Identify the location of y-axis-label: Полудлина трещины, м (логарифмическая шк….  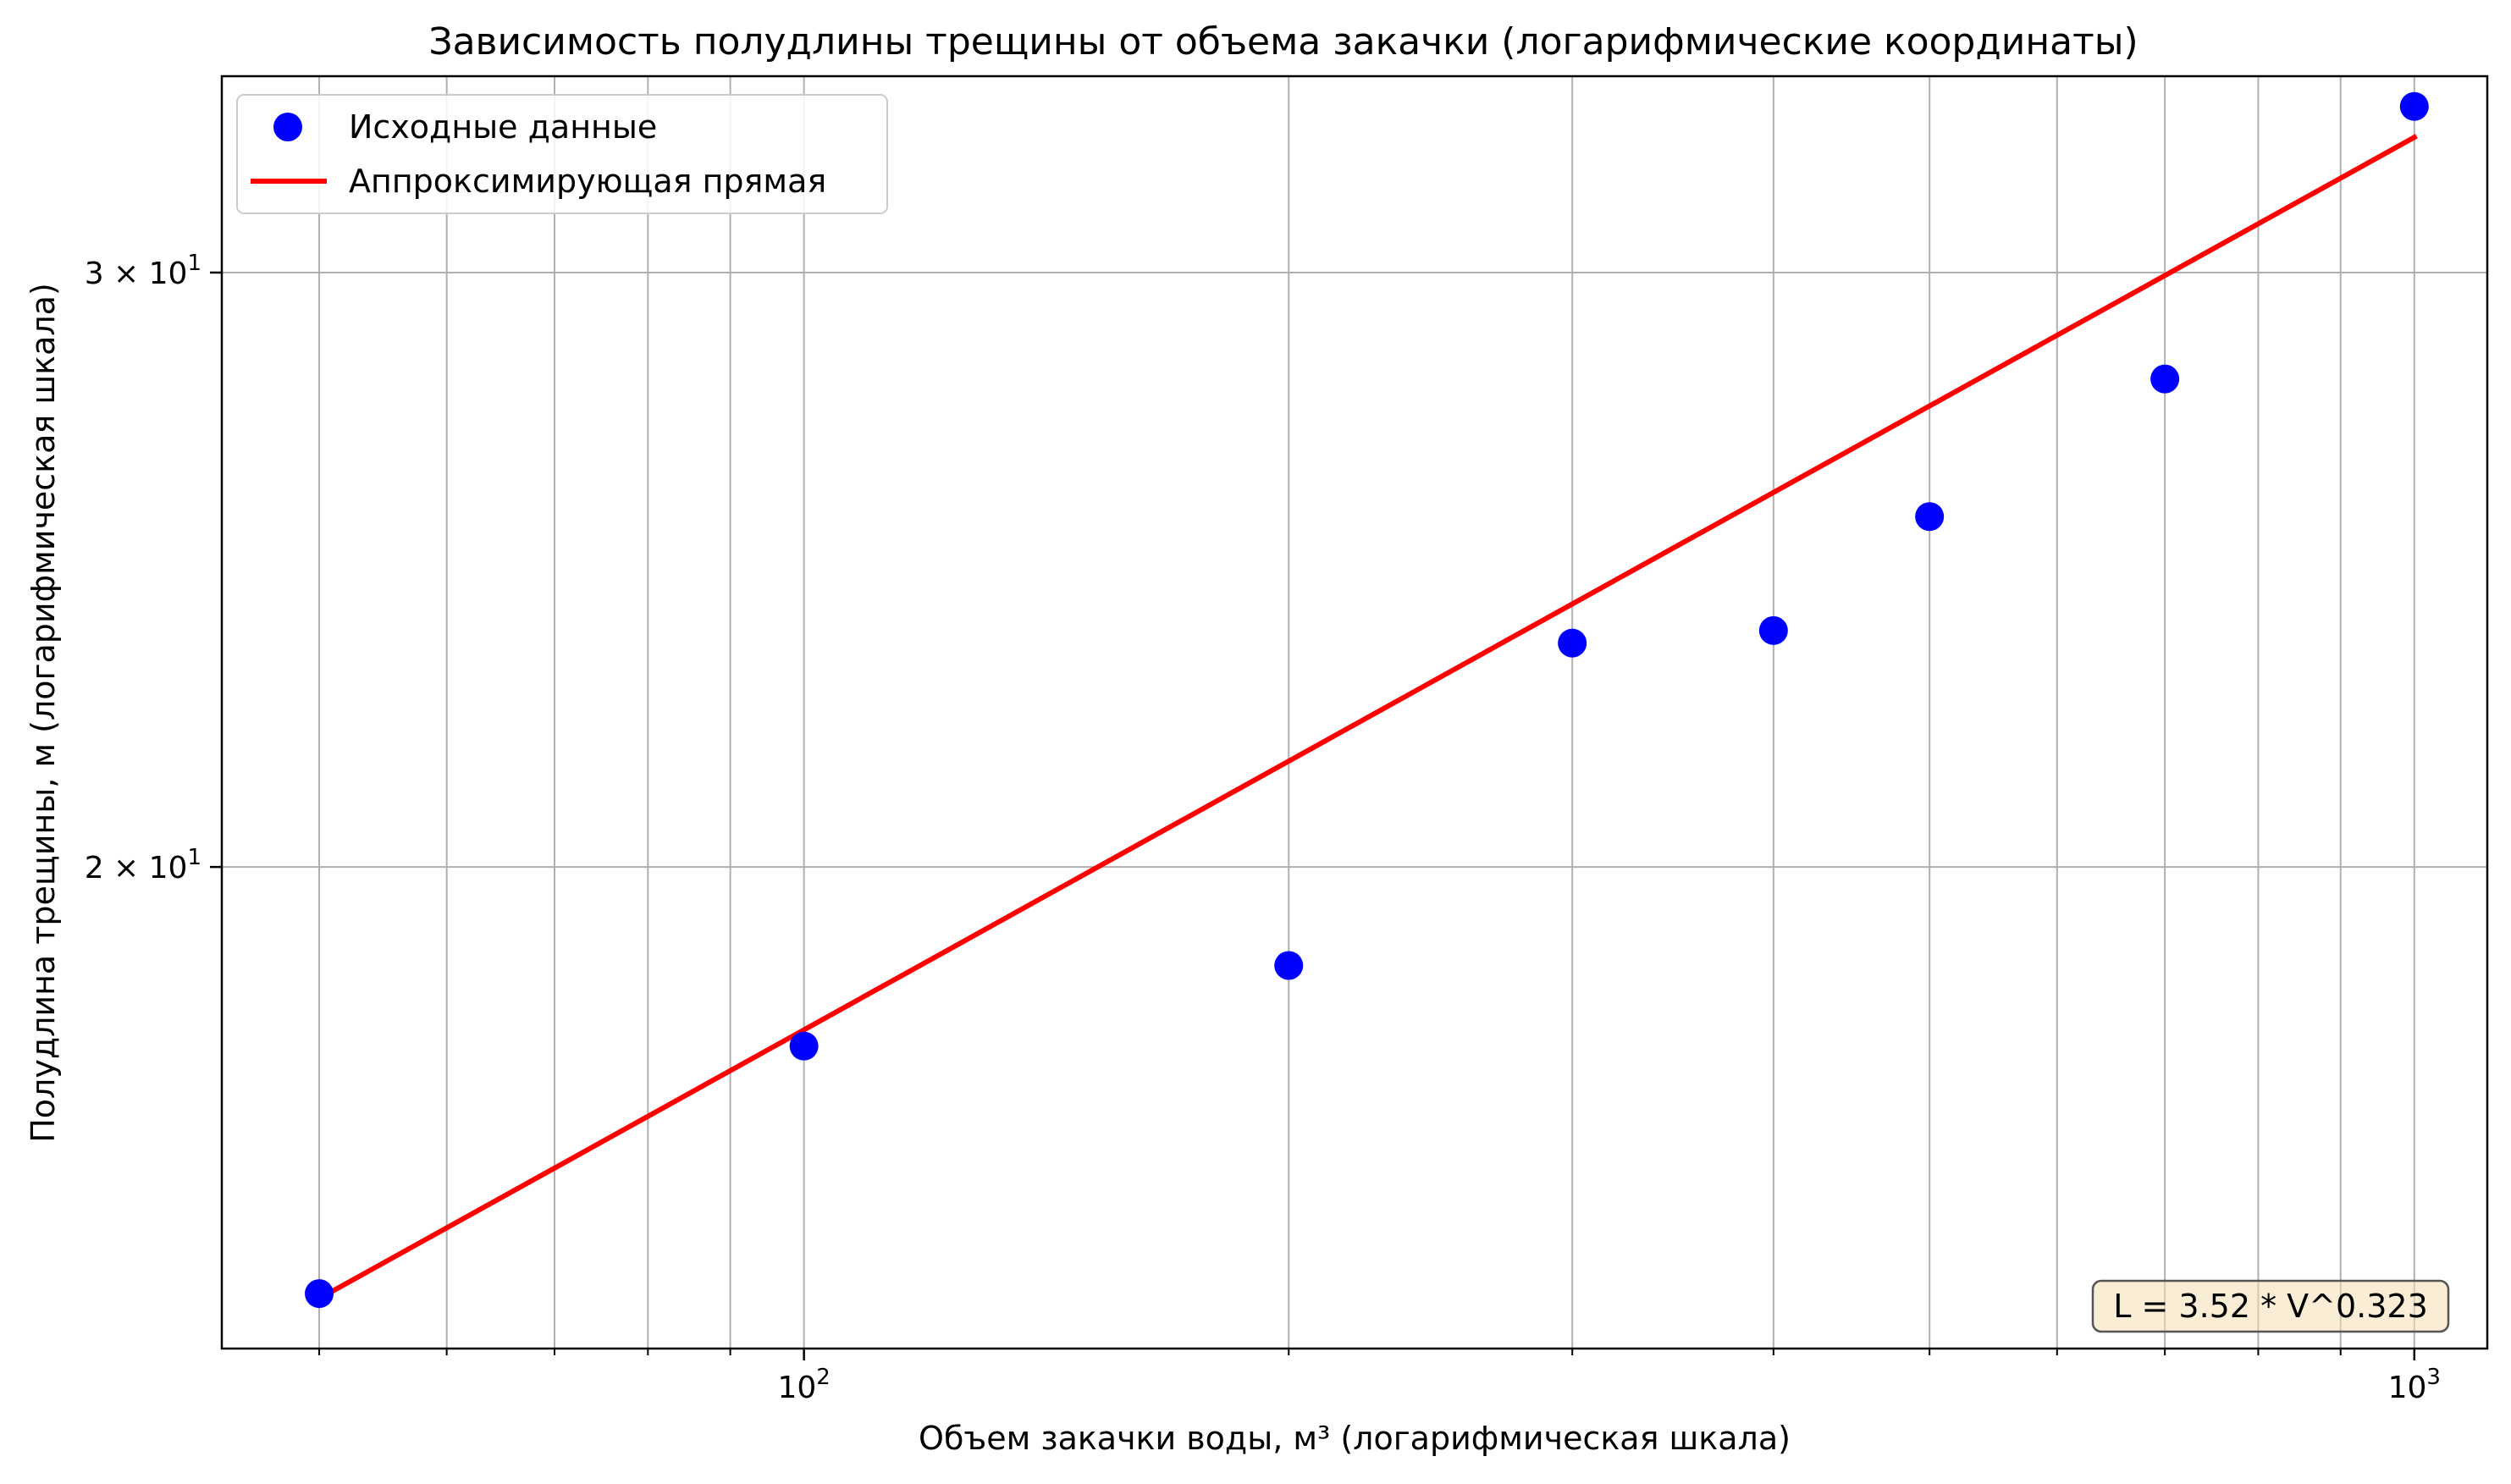
(43, 713).